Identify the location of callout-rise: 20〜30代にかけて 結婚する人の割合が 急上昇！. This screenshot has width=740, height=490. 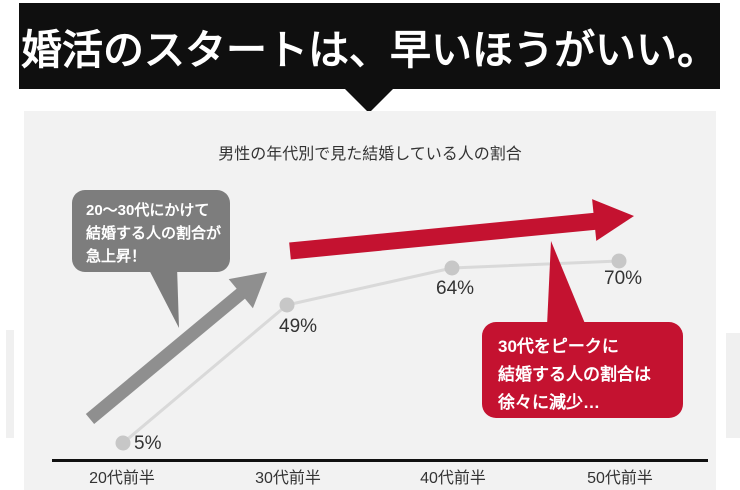
(151, 231).